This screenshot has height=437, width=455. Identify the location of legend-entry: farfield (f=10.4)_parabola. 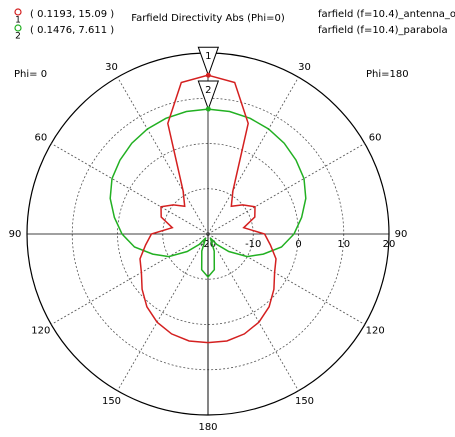
(383, 30).